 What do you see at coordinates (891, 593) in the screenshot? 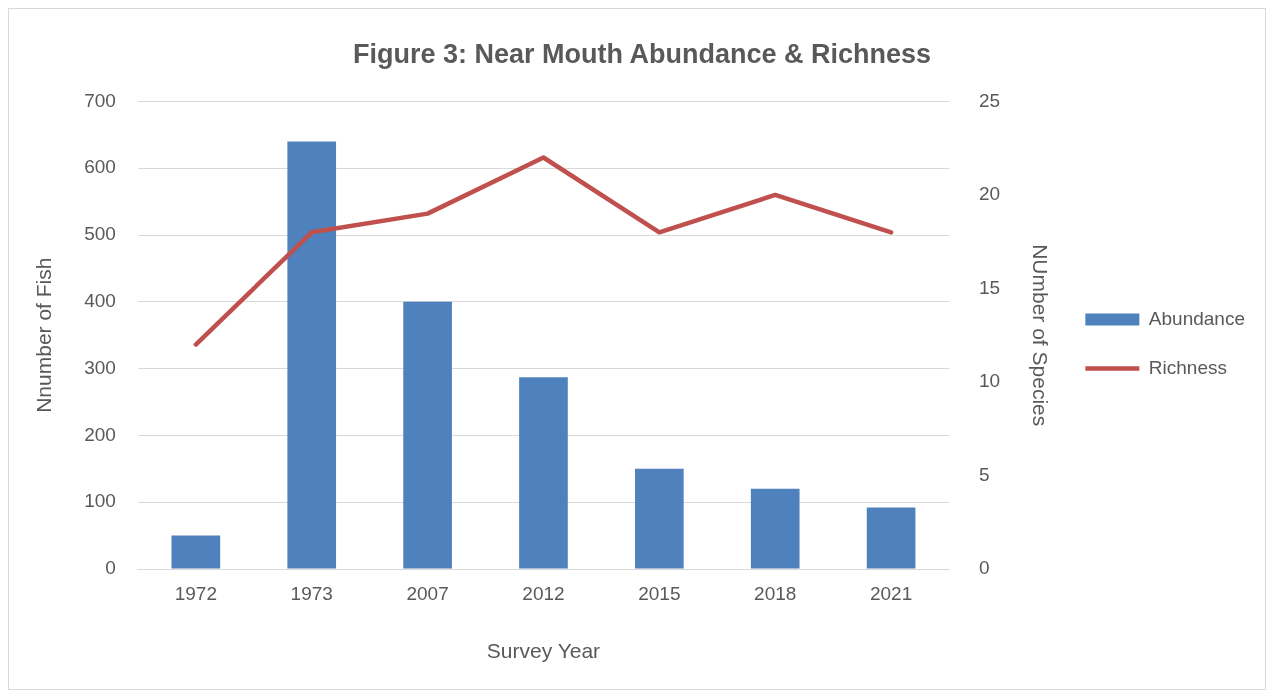
I see `x-tick-label: 2021` at bounding box center [891, 593].